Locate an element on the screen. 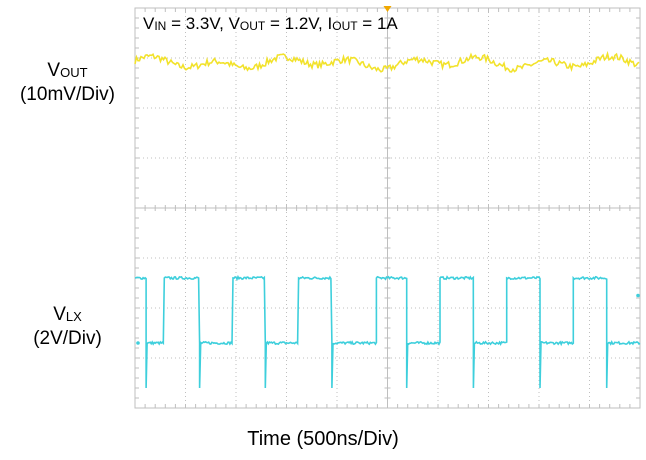 Image resolution: width=646 pixels, height=460 pixels. vout-trace is located at coordinates (387, 61).